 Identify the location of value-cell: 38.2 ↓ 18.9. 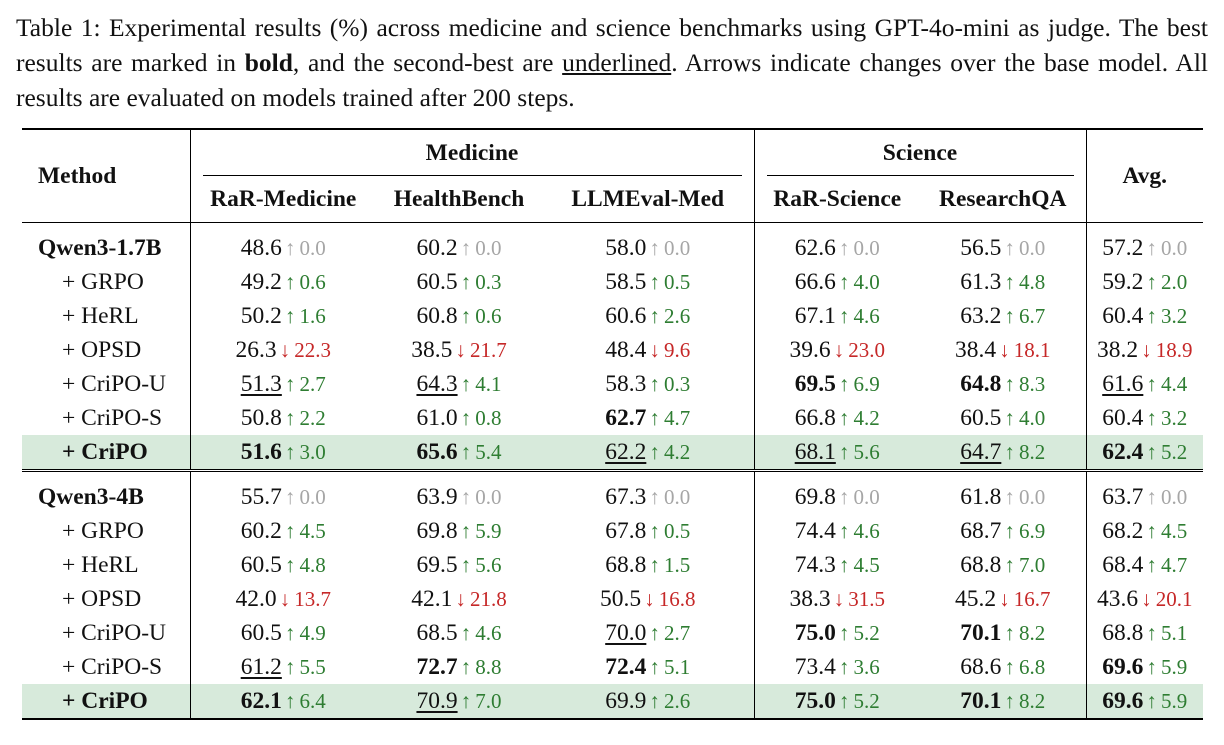
(1144, 350).